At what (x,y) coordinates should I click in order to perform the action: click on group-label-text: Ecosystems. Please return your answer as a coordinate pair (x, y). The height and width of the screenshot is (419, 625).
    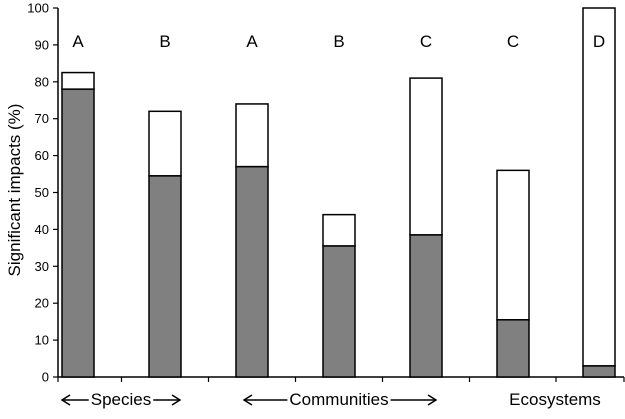
    Looking at the image, I should click on (555, 399).